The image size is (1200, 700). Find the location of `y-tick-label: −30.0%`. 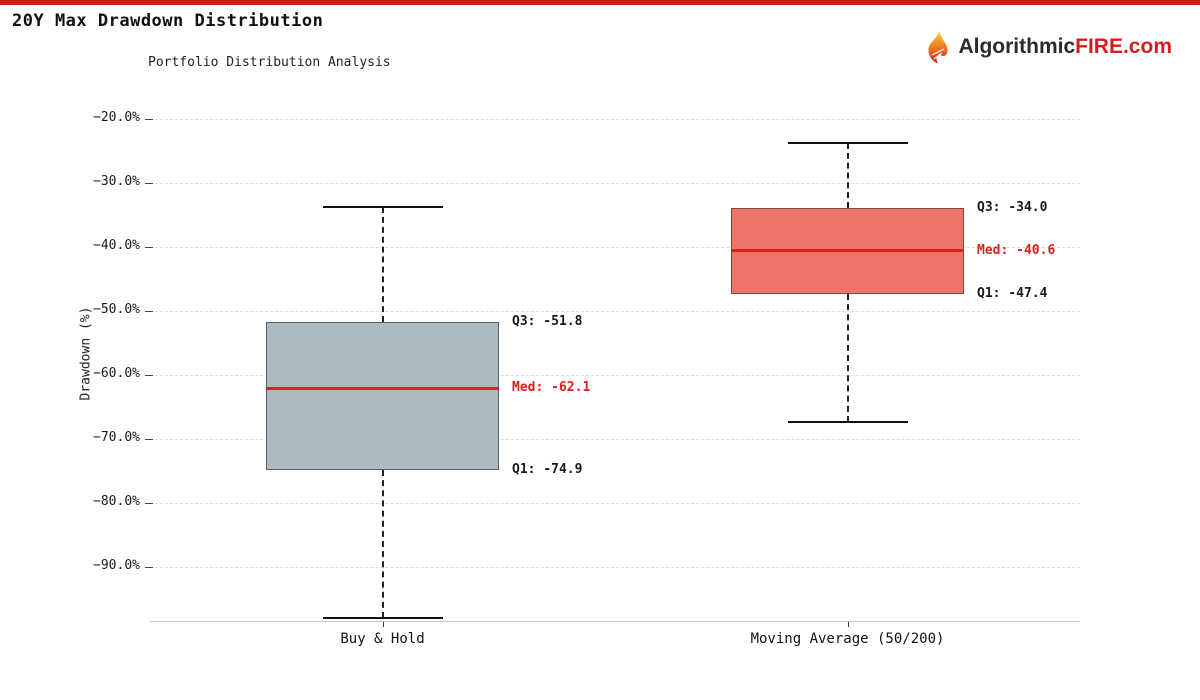

y-tick-label: −30.0% is located at coordinates (116, 181).